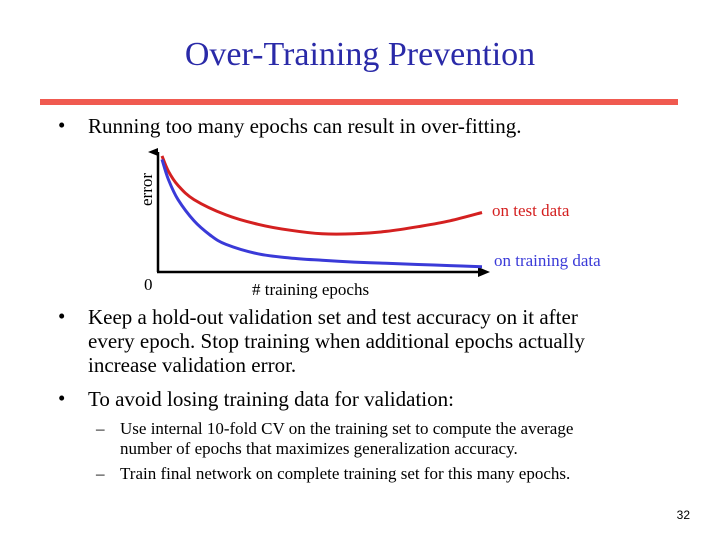  Describe the element at coordinates (547, 260) in the screenshot. I see `training-series-label: on training data` at that location.